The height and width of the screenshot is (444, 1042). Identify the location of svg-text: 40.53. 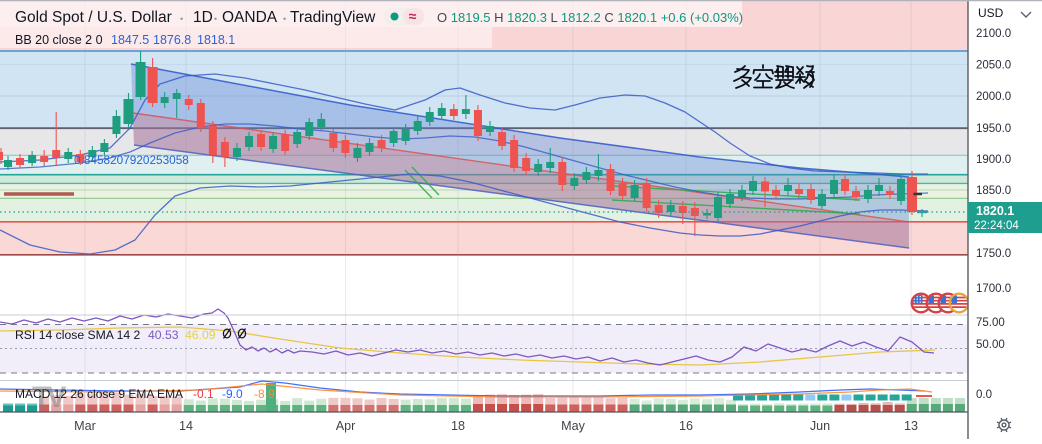
(163, 335).